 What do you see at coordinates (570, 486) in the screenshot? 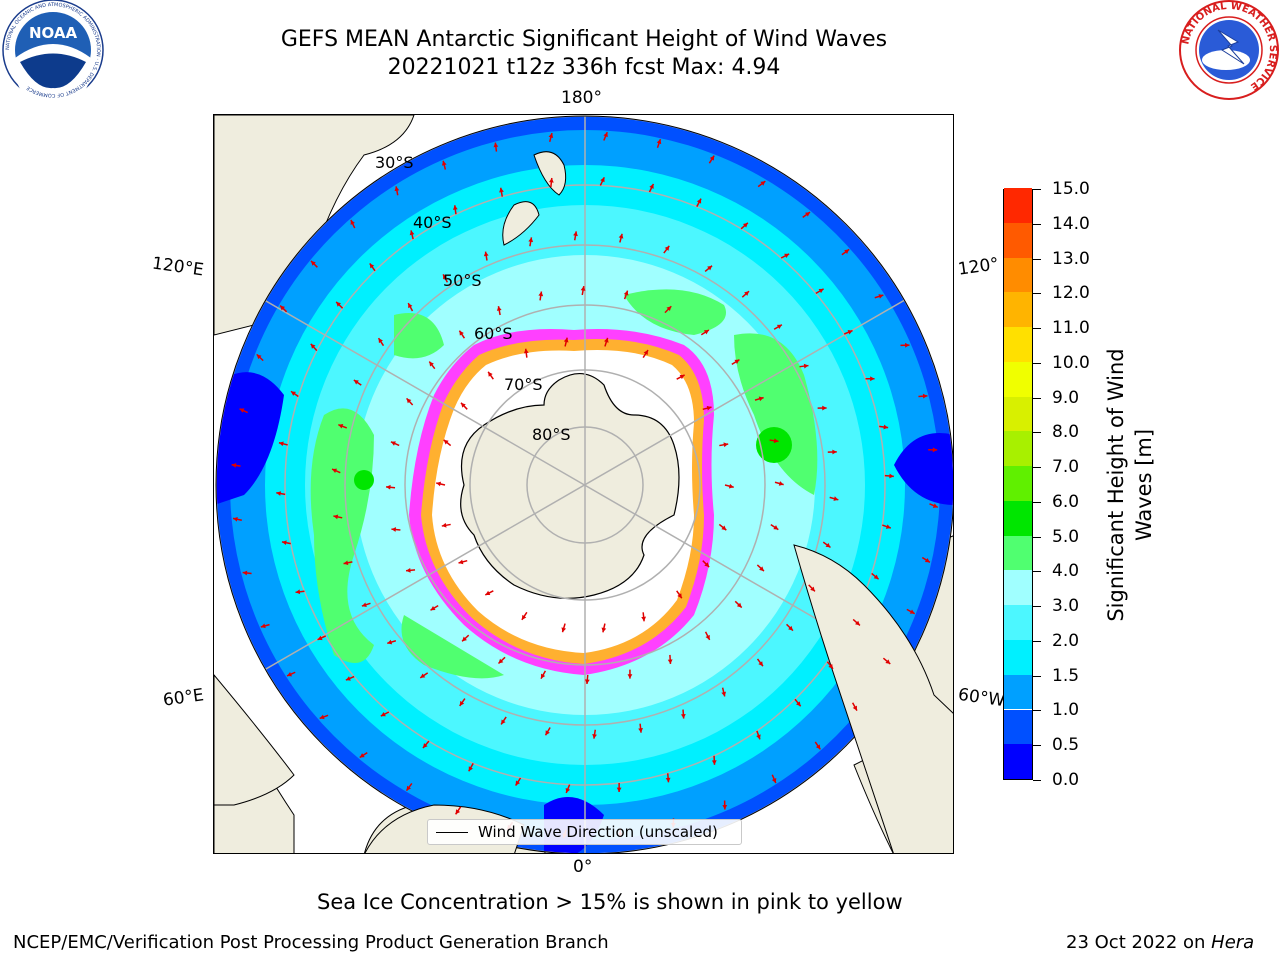
I see `antarctica` at bounding box center [570, 486].